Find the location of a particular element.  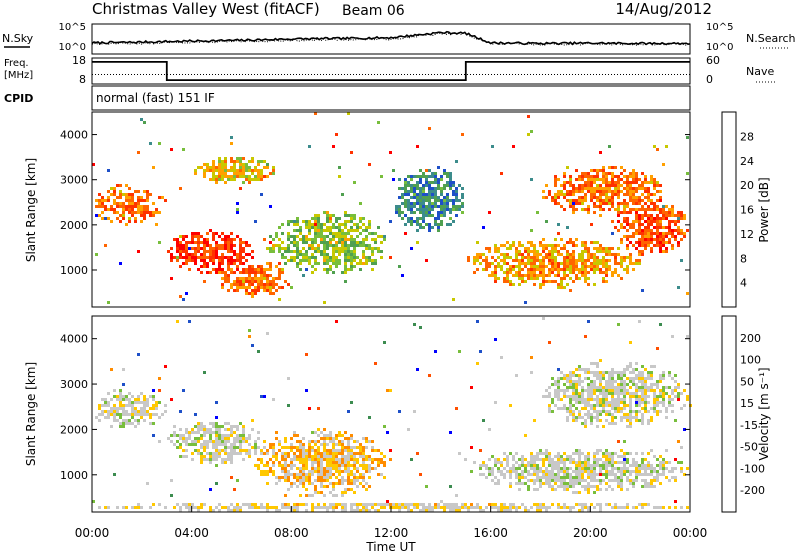

velocity-colorbar-tick: -100 is located at coordinates (752, 468).